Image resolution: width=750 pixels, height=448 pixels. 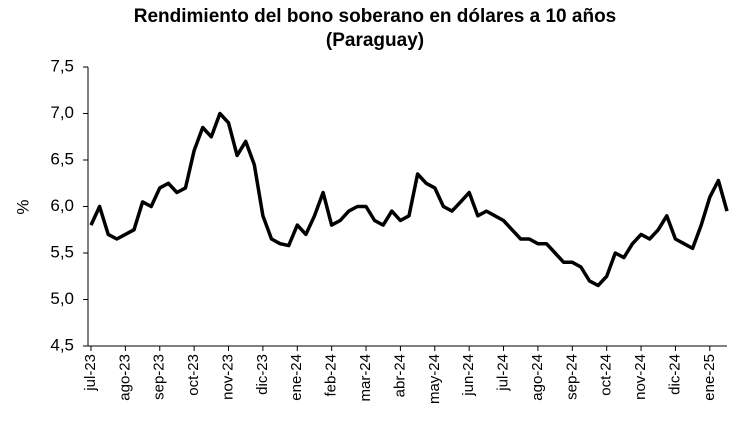 I want to click on x-tick-label: mar-24, so click(x=365, y=378).